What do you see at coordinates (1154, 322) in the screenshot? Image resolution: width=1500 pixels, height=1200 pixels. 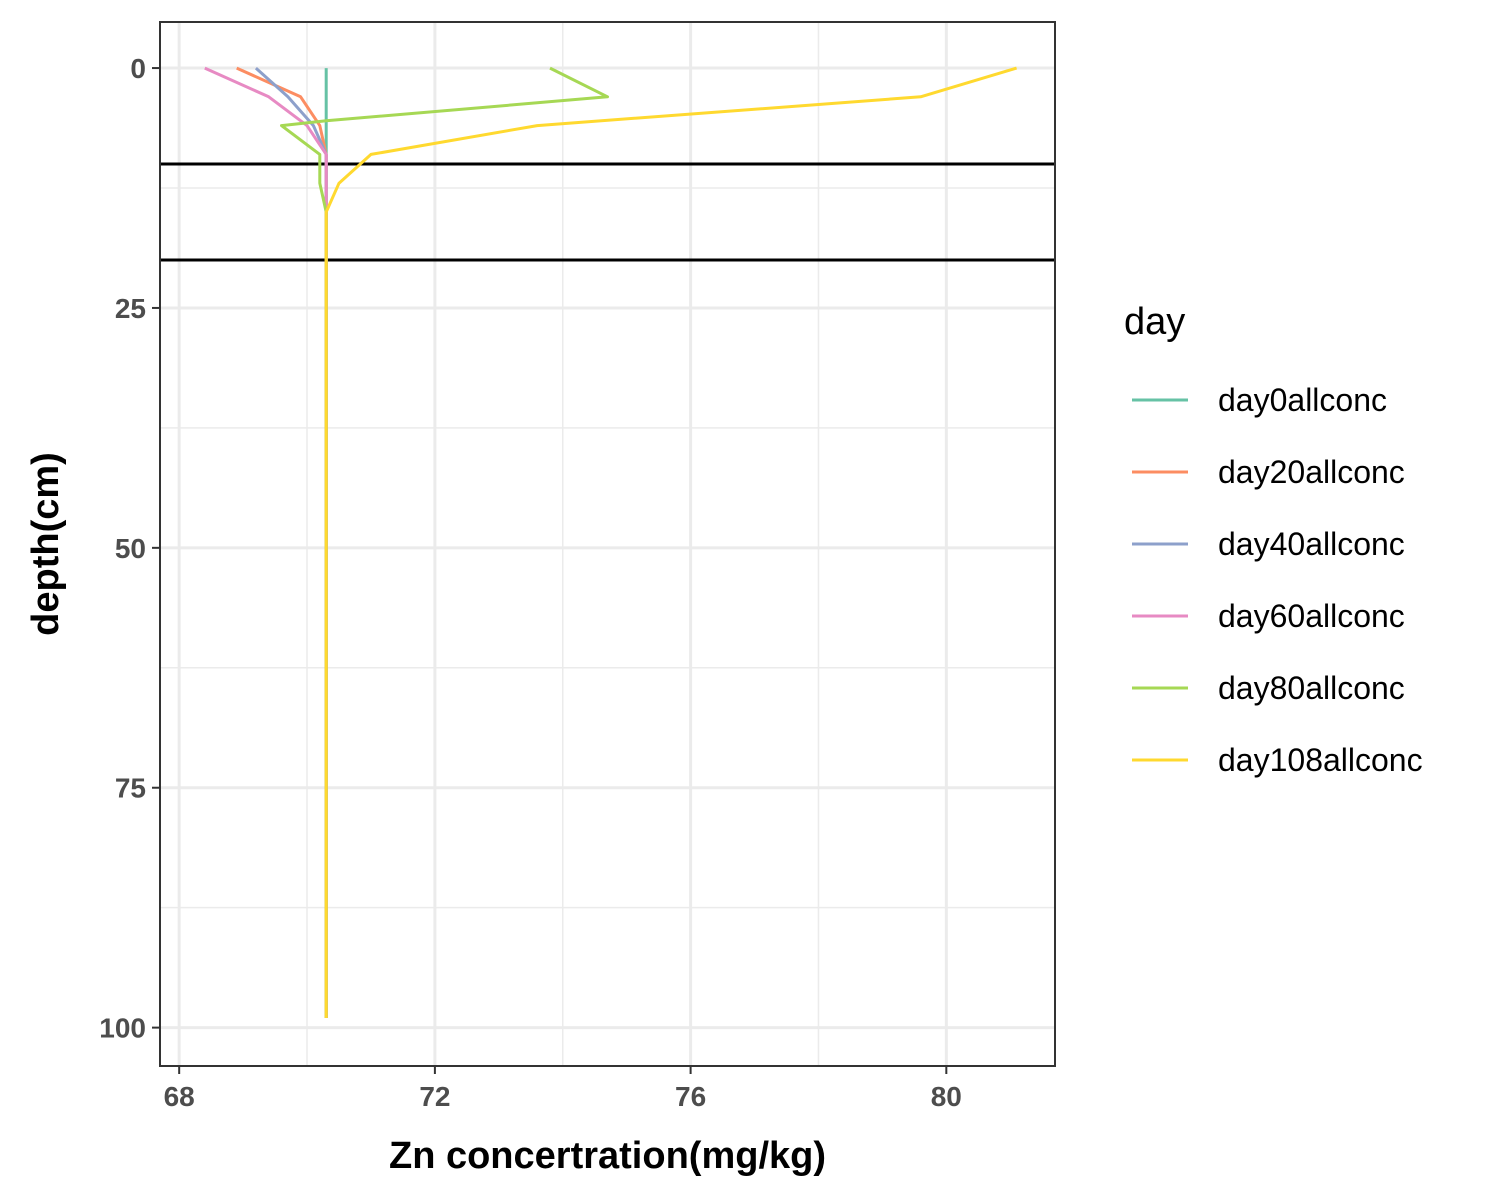 I see `legend-title: day` at bounding box center [1154, 322].